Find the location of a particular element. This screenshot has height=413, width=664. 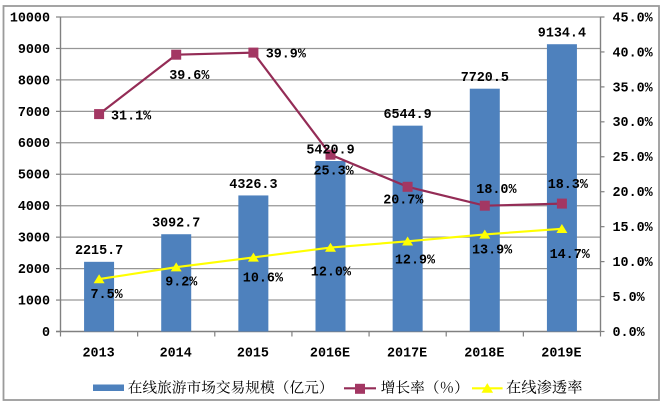

svg-text: 2013 is located at coordinates (99, 354).